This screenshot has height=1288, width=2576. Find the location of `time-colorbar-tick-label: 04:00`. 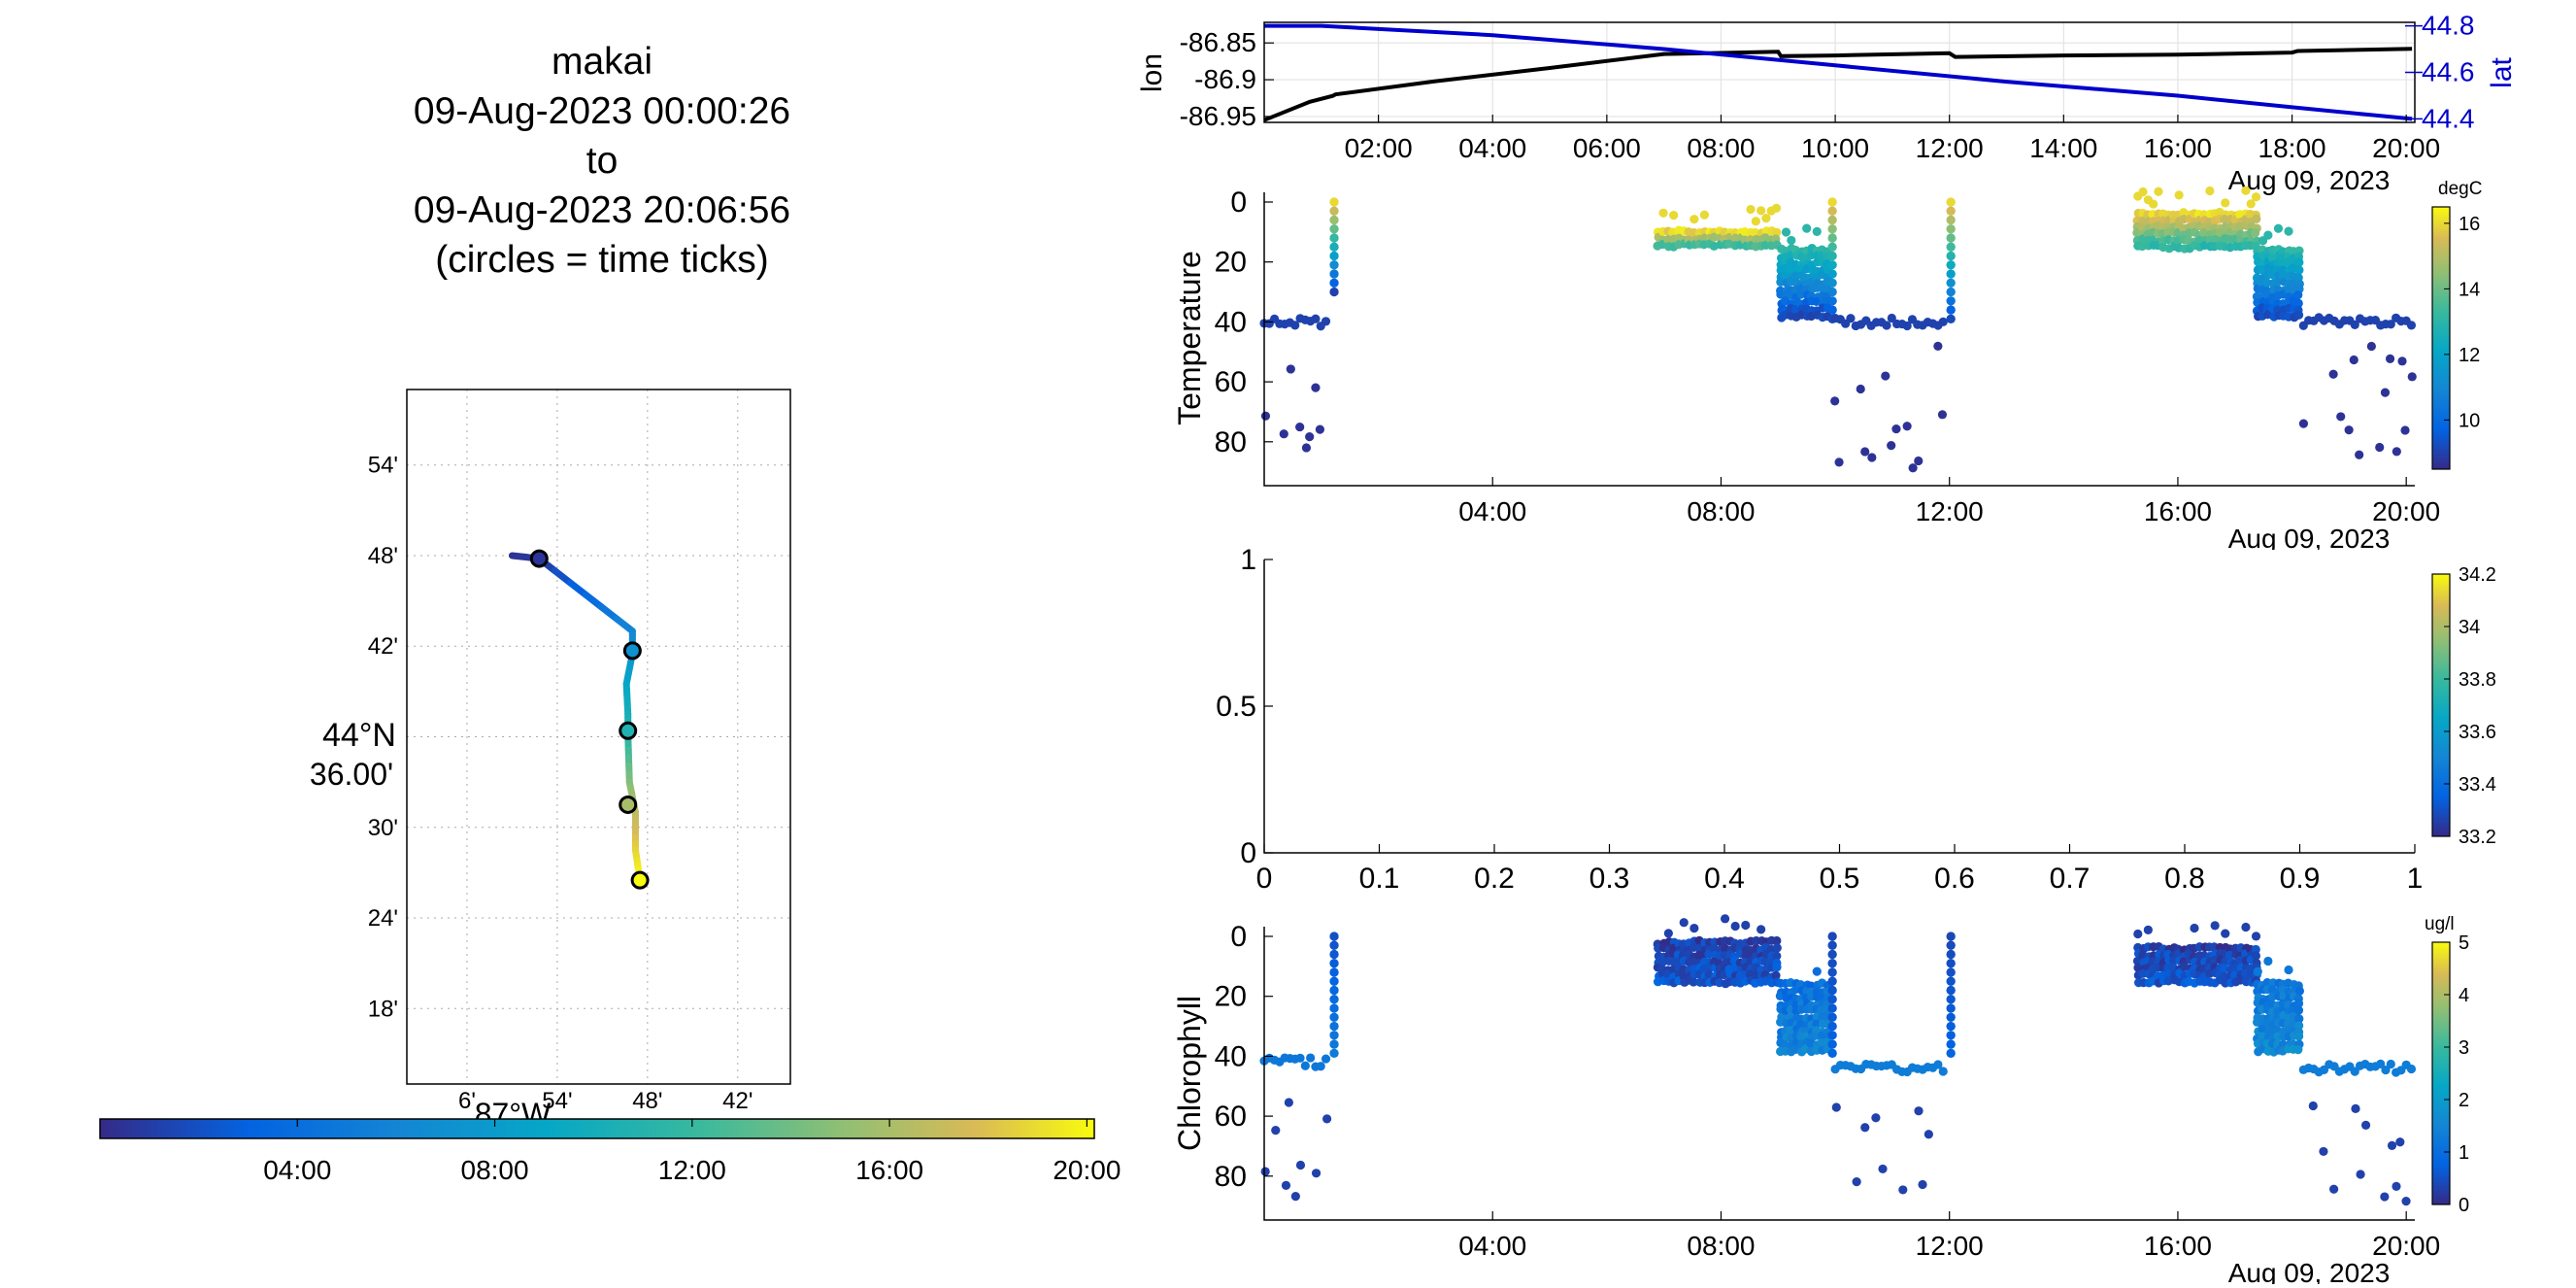

time-colorbar-tick-label: 04:00 is located at coordinates (297, 1170).